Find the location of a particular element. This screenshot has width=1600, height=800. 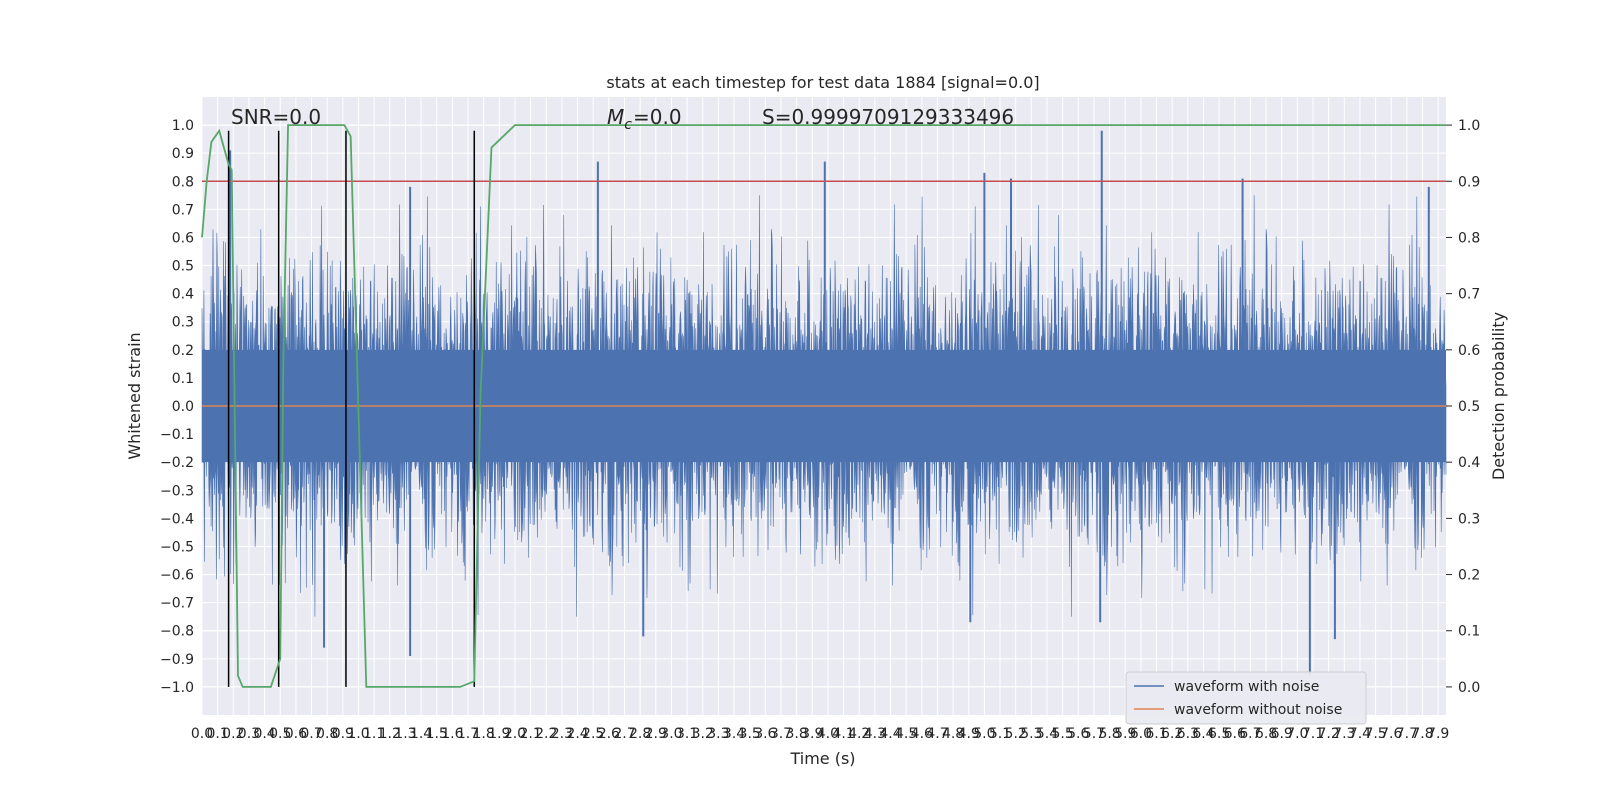

x-tick-label: 3.9 is located at coordinates (812, 734).